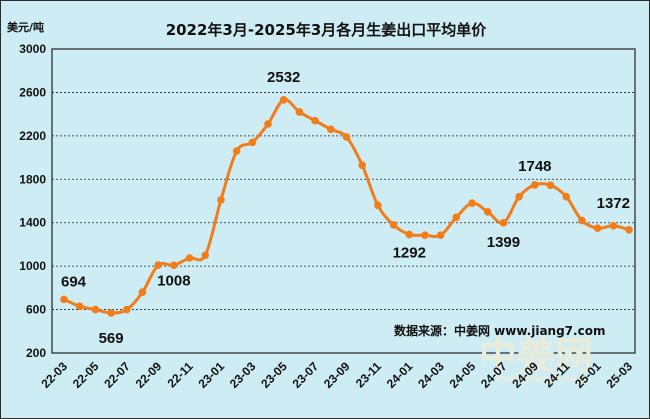  What do you see at coordinates (32, 223) in the screenshot?
I see `y-tick-label: 1400` at bounding box center [32, 223].